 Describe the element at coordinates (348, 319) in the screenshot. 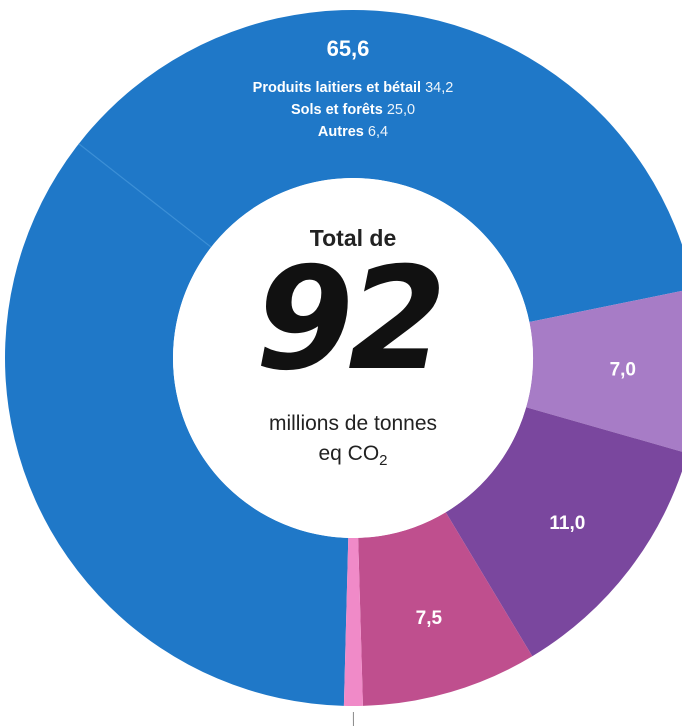

I see `center-total-value: 92` at that location.